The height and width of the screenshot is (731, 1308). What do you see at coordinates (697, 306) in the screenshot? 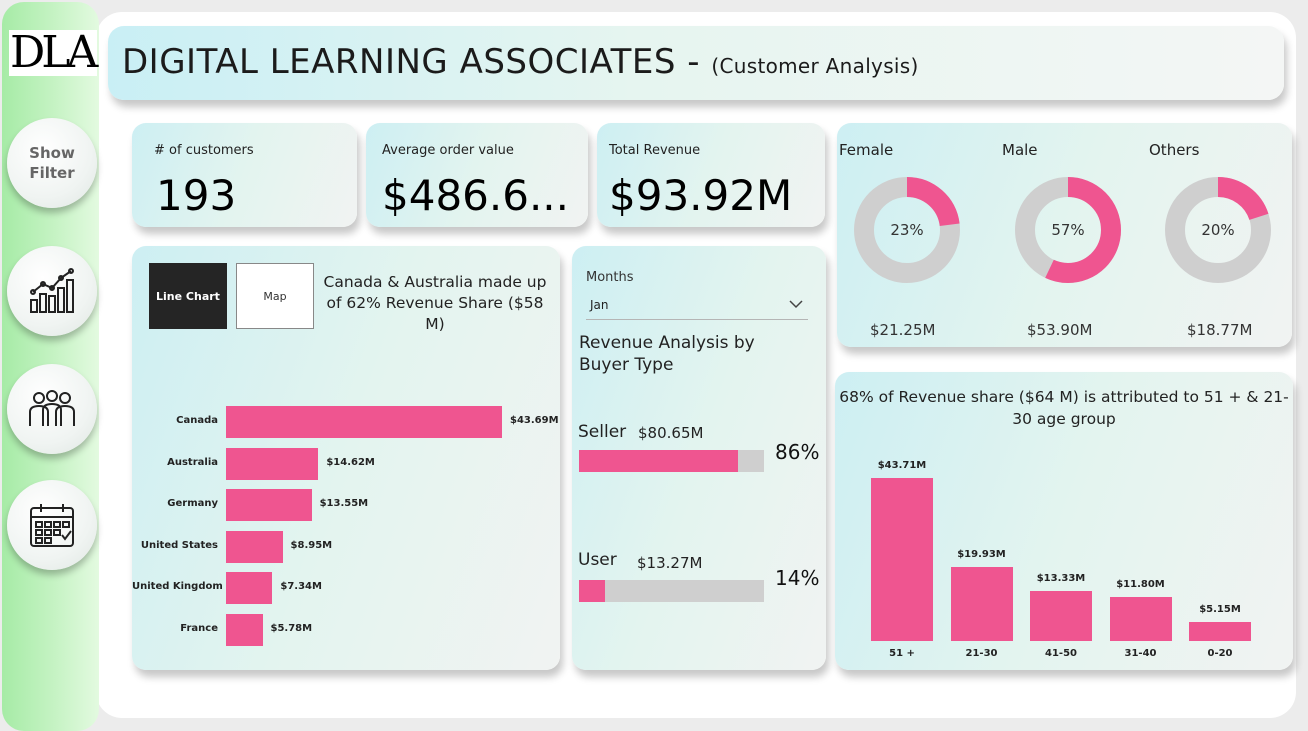
I see `months-dropdown: Jan` at bounding box center [697, 306].